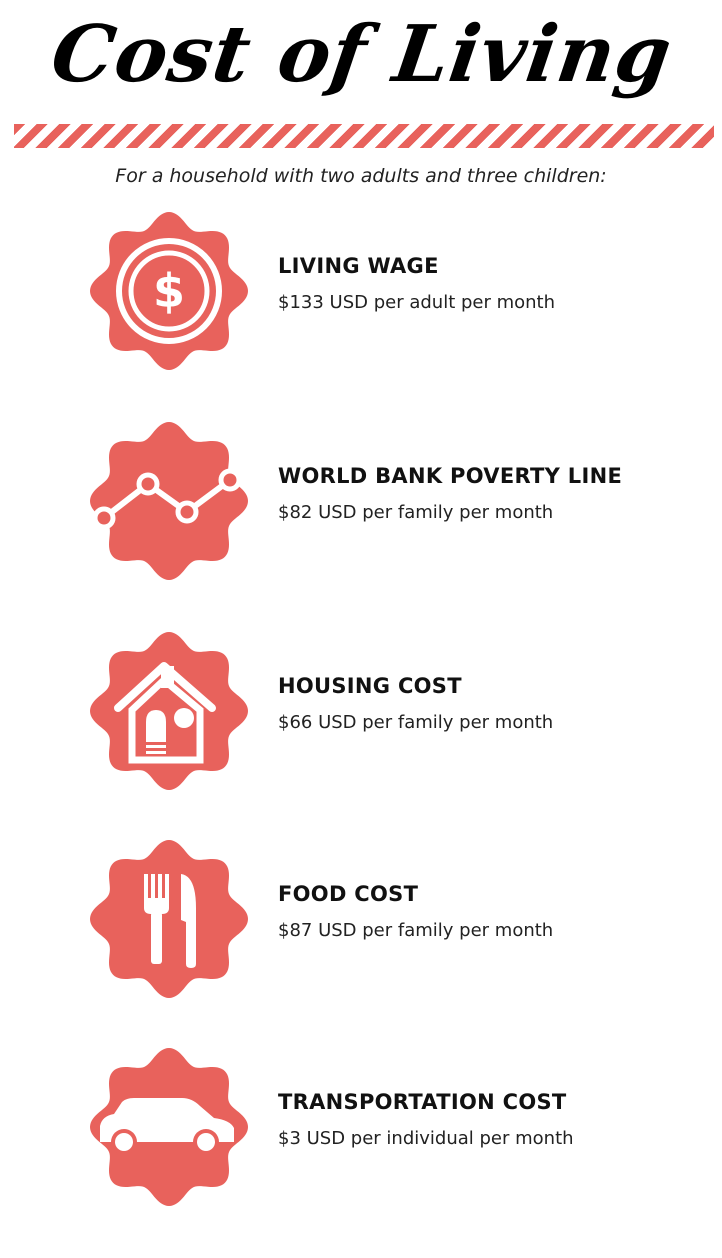 This screenshot has height=1258, width=722. I want to click on item-heading: TRANSPORTATION COST, so click(422, 1102).